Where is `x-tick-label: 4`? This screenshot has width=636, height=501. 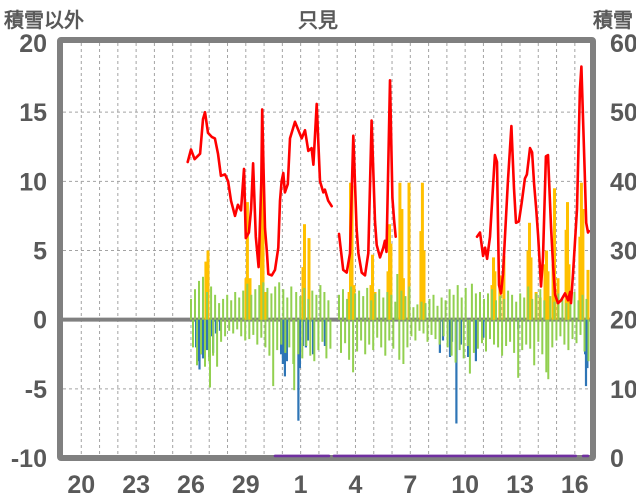 x-tick-label: 4 is located at coordinates (356, 485).